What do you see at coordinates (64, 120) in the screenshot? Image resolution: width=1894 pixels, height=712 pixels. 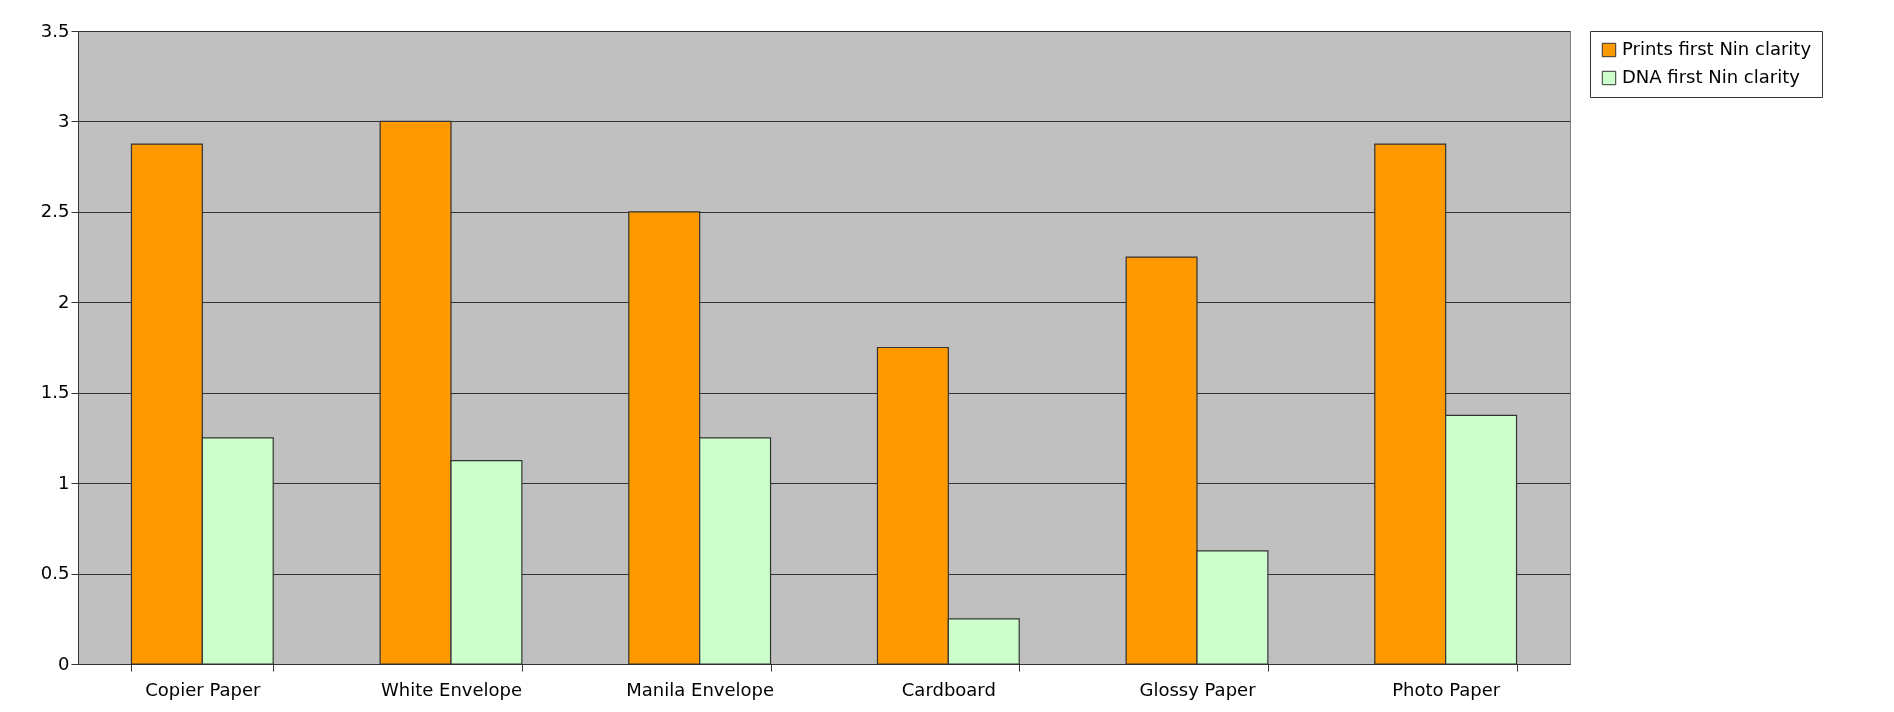 I see `y-tick-label: 3` at bounding box center [64, 120].